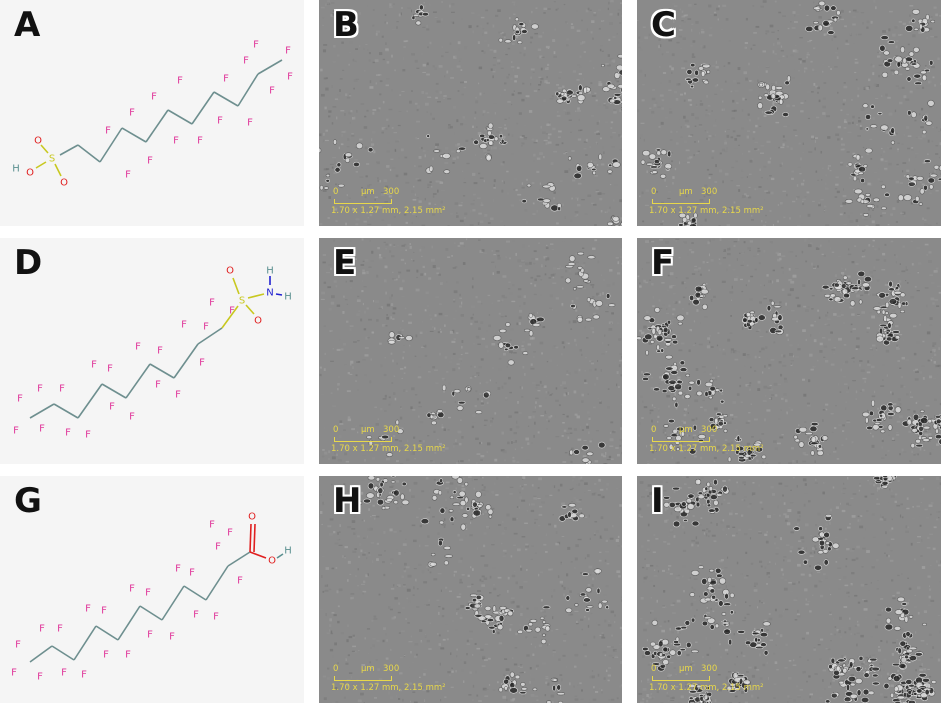 This screenshot has width=941, height=703. I want to click on scale-bar-e: 0 µm 300 1.70 x 1.27 mm, 2.15 mm², so click(388, 439).